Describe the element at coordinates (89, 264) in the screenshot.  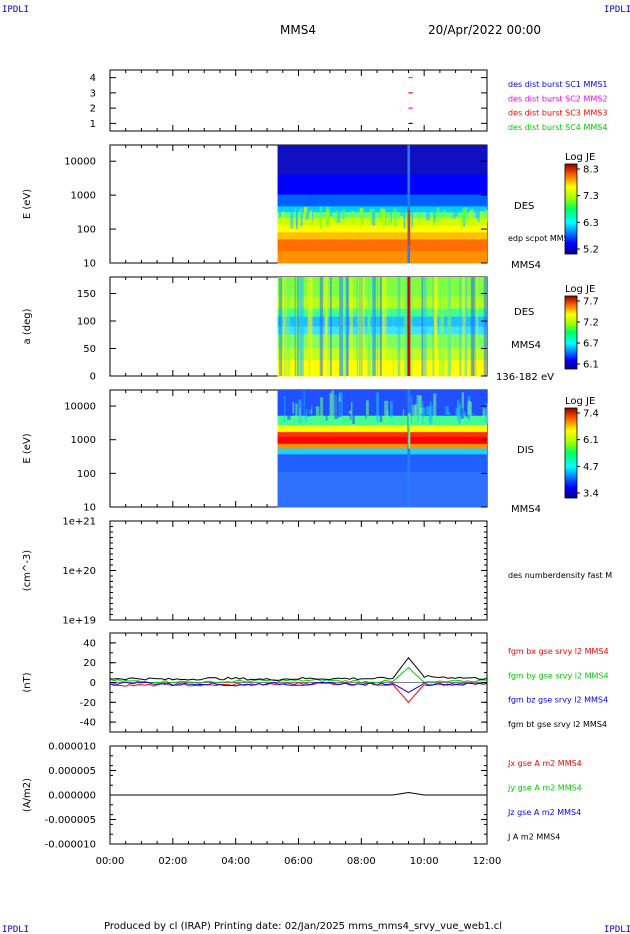
I see `des-energy-y-tick-label: 10` at that location.